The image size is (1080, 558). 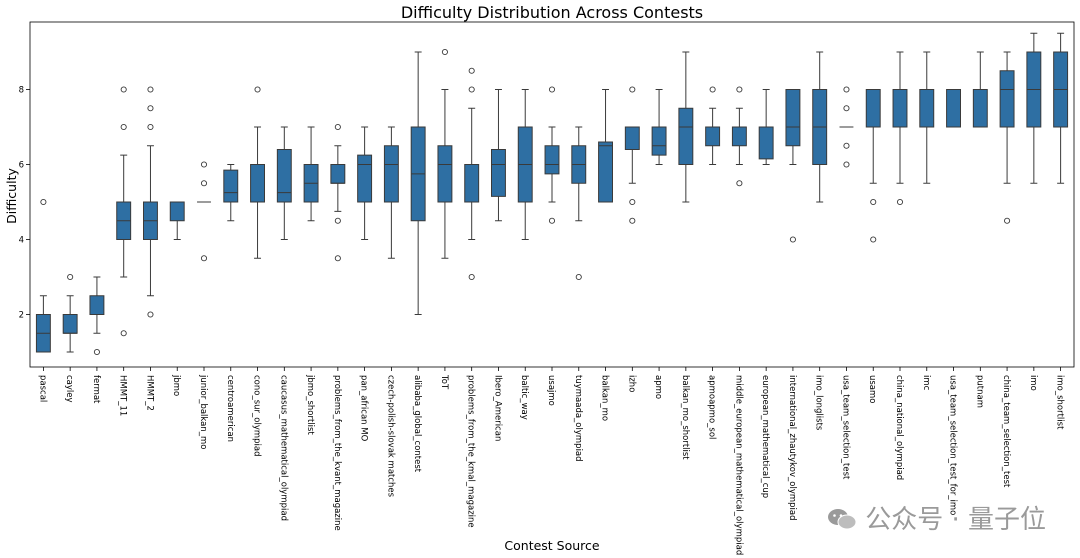 I want to click on x-tick-label: baltic_way, so click(x=524, y=397).